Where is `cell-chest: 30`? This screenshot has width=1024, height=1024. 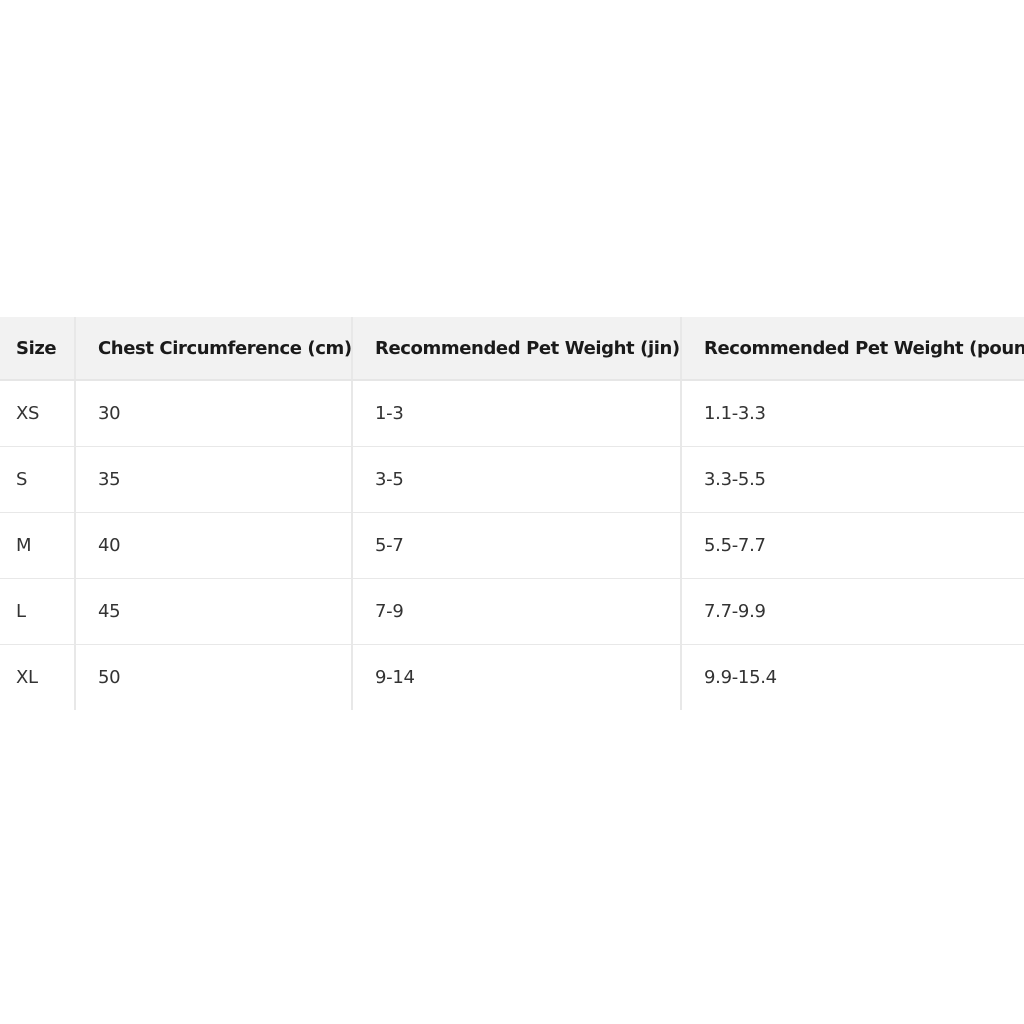
cell-chest: 30 is located at coordinates (213, 413).